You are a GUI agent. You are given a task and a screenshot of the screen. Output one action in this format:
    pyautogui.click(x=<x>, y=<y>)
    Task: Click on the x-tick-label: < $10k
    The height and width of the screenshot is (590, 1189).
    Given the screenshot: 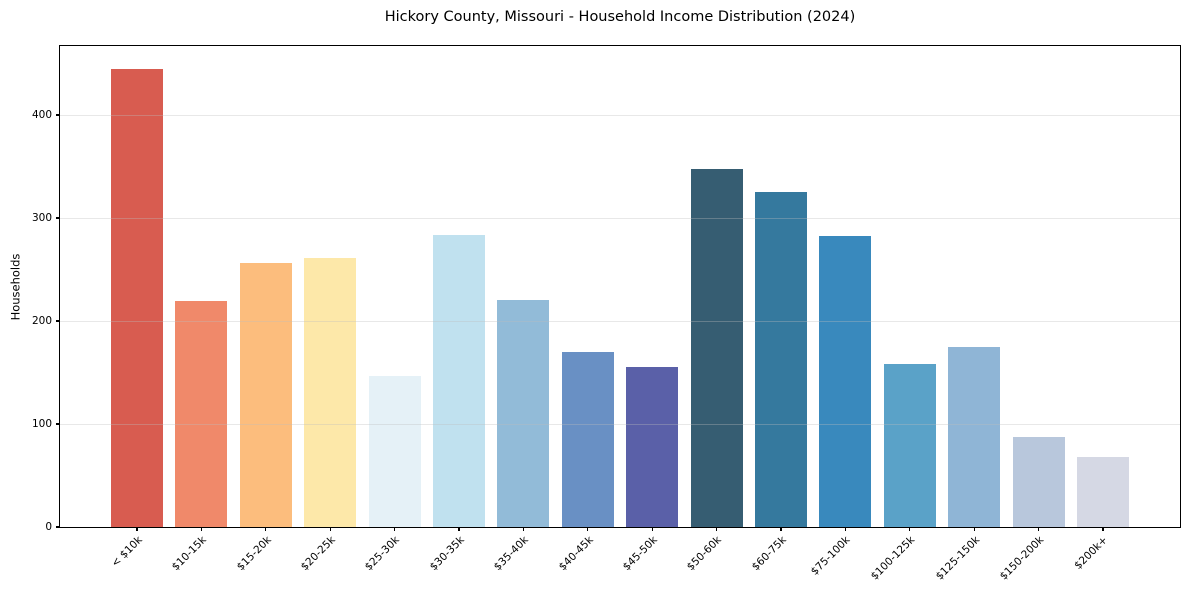 What is the action you would take?
    pyautogui.click(x=126, y=552)
    